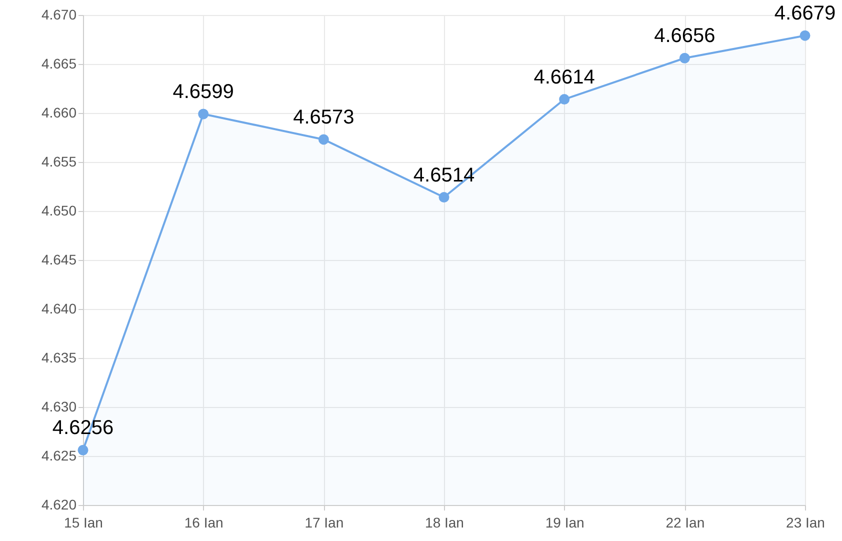 Image resolution: width=842 pixels, height=541 pixels. I want to click on data-label: 4.6614, so click(564, 77).